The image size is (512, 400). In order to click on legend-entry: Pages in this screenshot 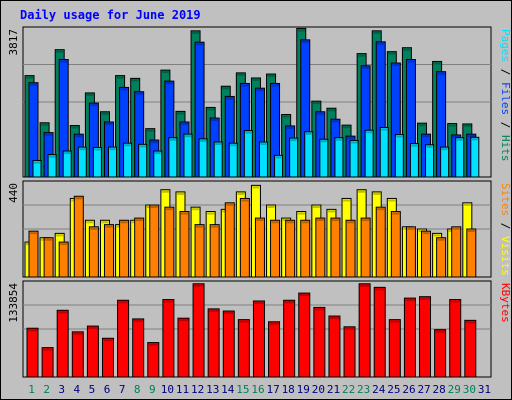, I will do `click(505, 45)`.